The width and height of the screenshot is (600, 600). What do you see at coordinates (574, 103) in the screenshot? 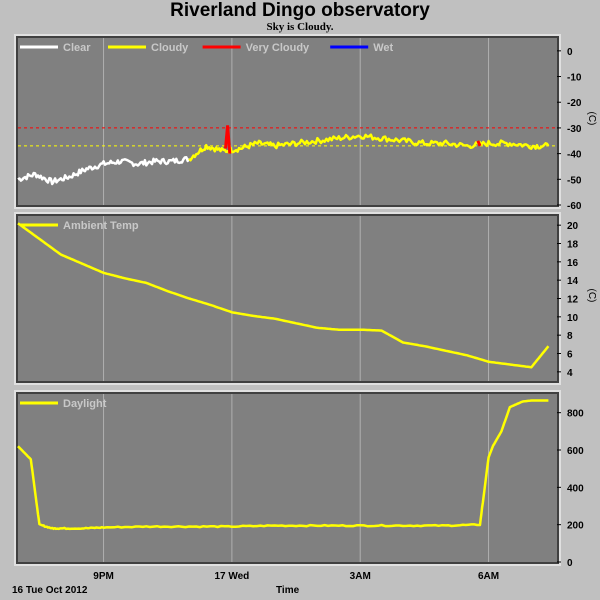
I see `y-tick-label: -20` at bounding box center [574, 103].